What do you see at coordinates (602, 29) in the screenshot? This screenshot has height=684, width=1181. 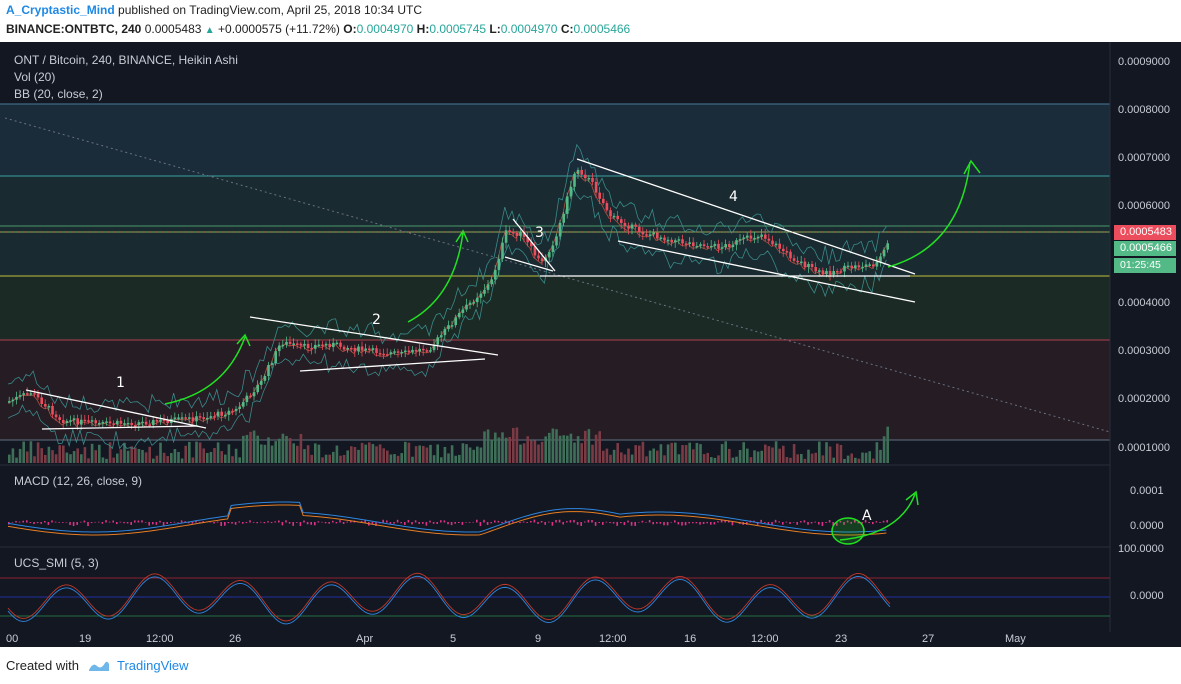 I see `close-value: 0.0005466` at bounding box center [602, 29].